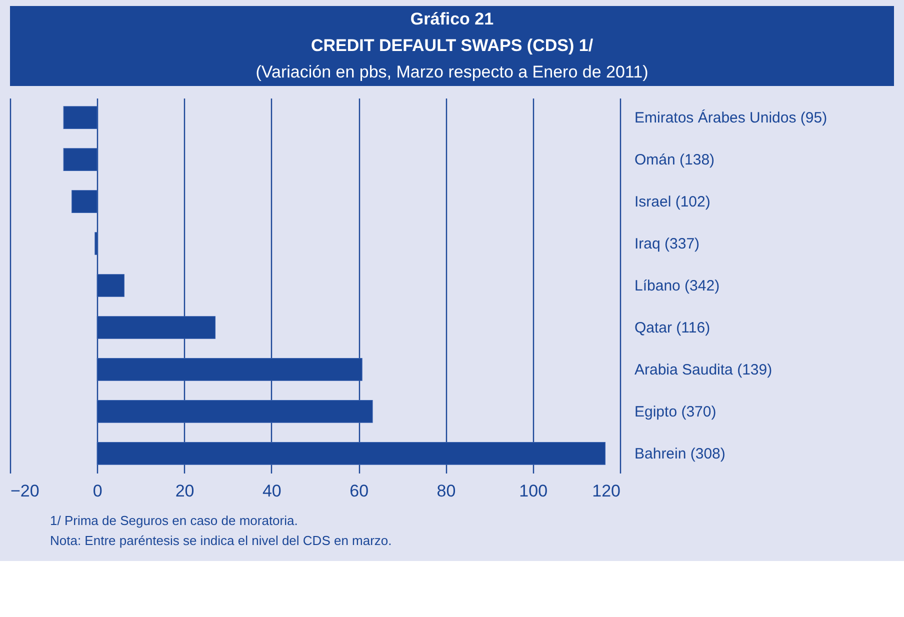  What do you see at coordinates (672, 327) in the screenshot?
I see `y-tick-label: Qatar (116)` at bounding box center [672, 327].